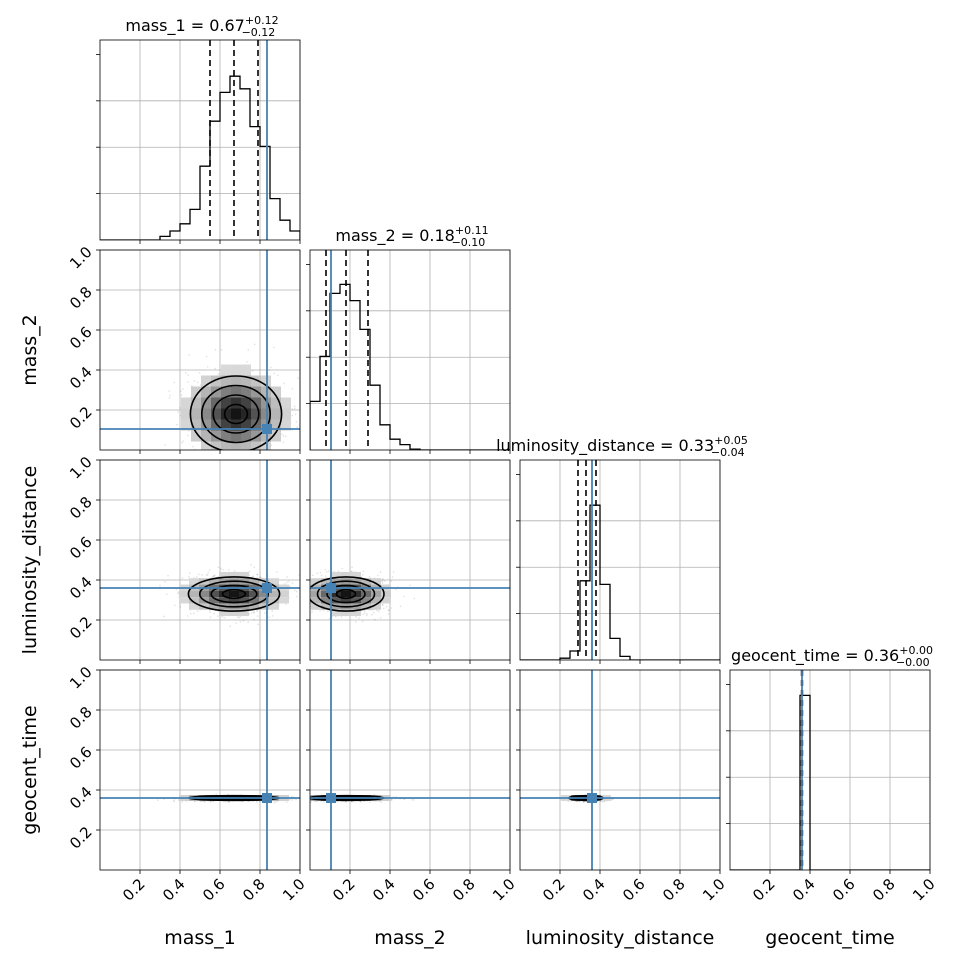 Image resolution: width=970 pixels, height=970 pixels. Describe the element at coordinates (620, 582) in the screenshot. I see `histogram-luminosity-distance` at that location.